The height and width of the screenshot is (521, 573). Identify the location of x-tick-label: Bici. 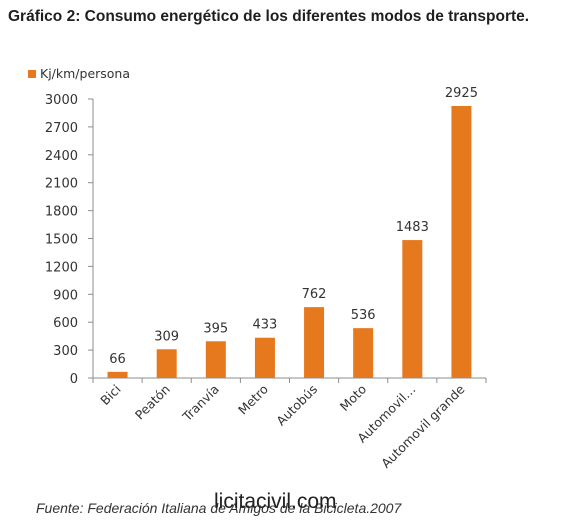
(110, 395).